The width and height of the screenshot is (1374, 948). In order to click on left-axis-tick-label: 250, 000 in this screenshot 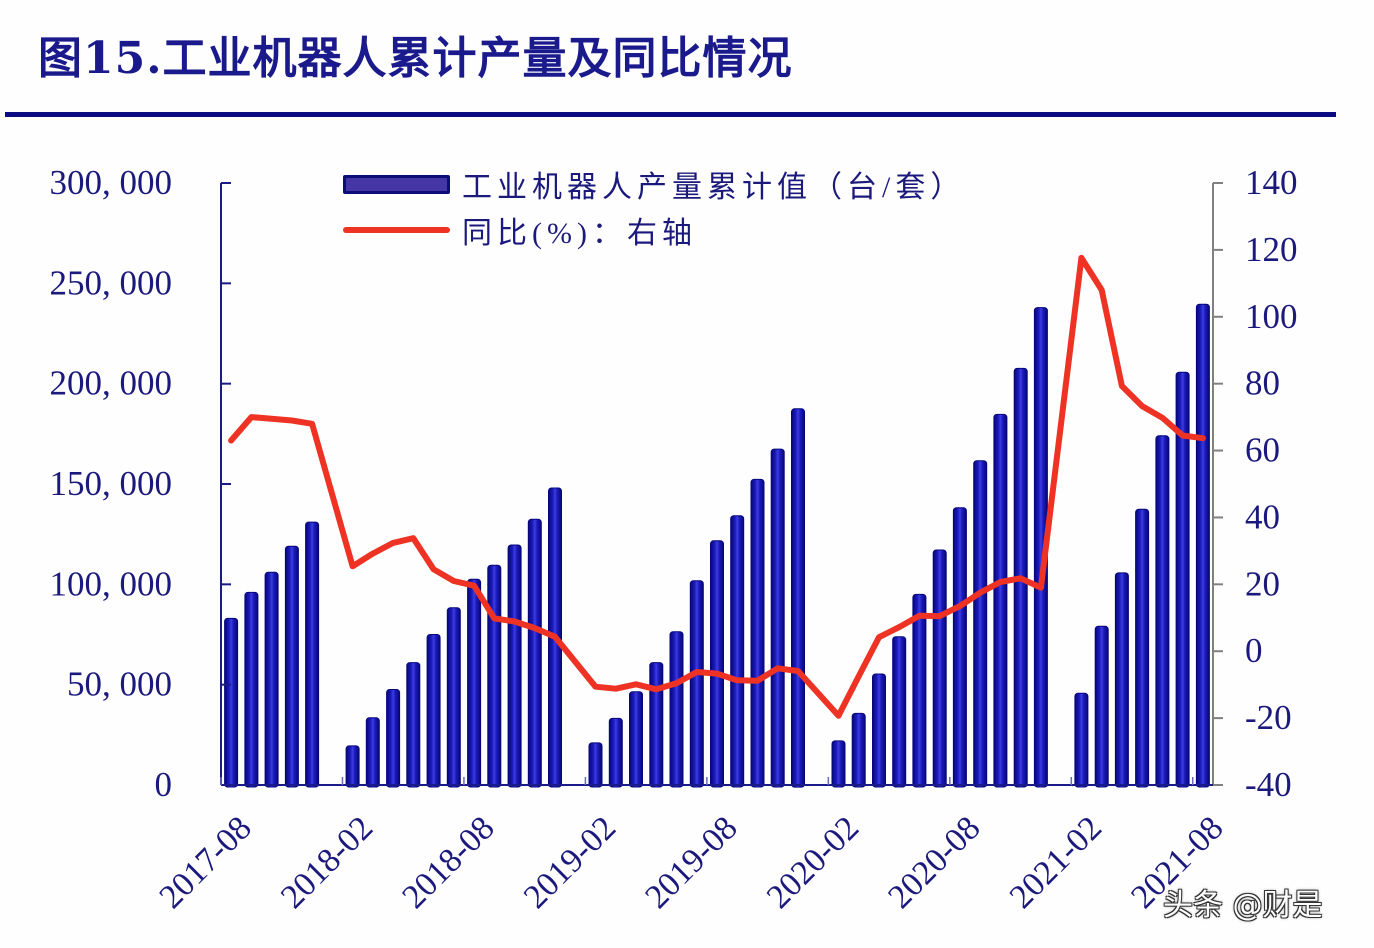, I will do `click(111, 282)`.